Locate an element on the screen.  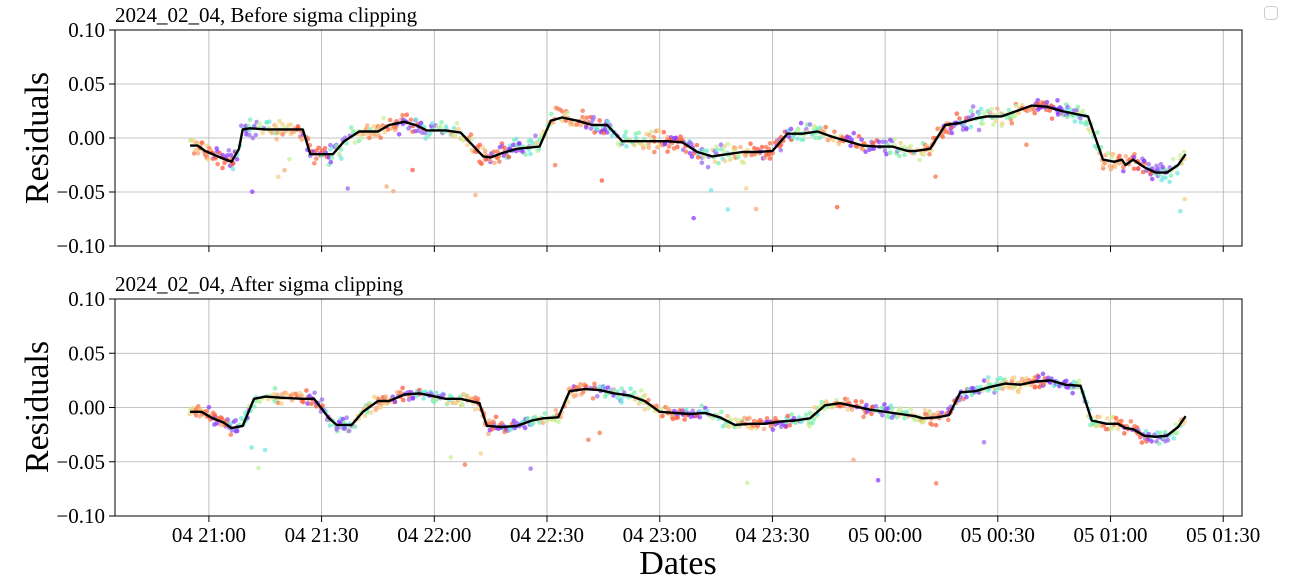
y-tick-label: −0.05 is located at coordinates (80, 192).